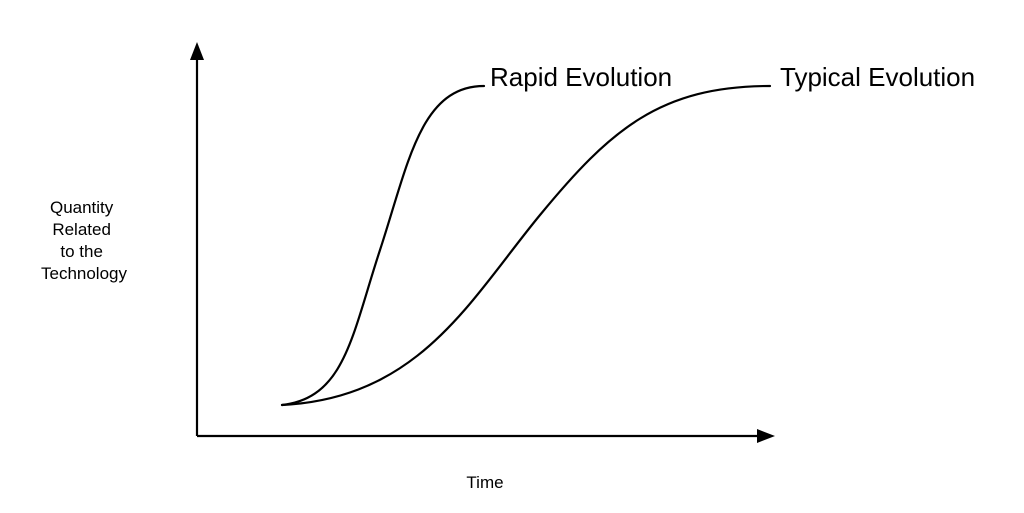 The image size is (1024, 513). I want to click on y-axis-arrowhead, so click(197, 51).